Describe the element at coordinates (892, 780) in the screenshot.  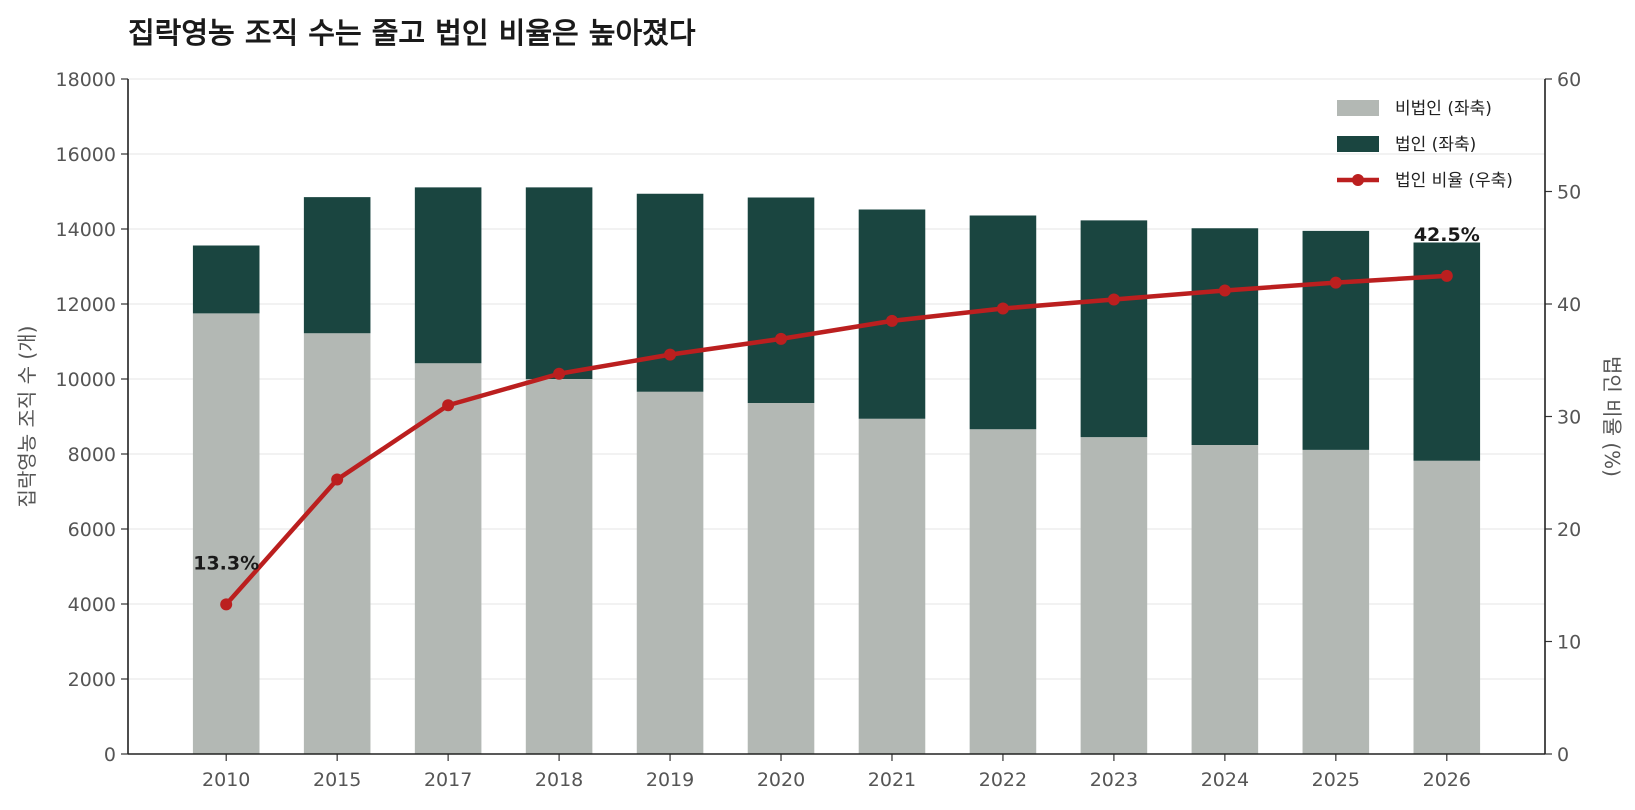
I see `x-tick-label: 2021` at that location.